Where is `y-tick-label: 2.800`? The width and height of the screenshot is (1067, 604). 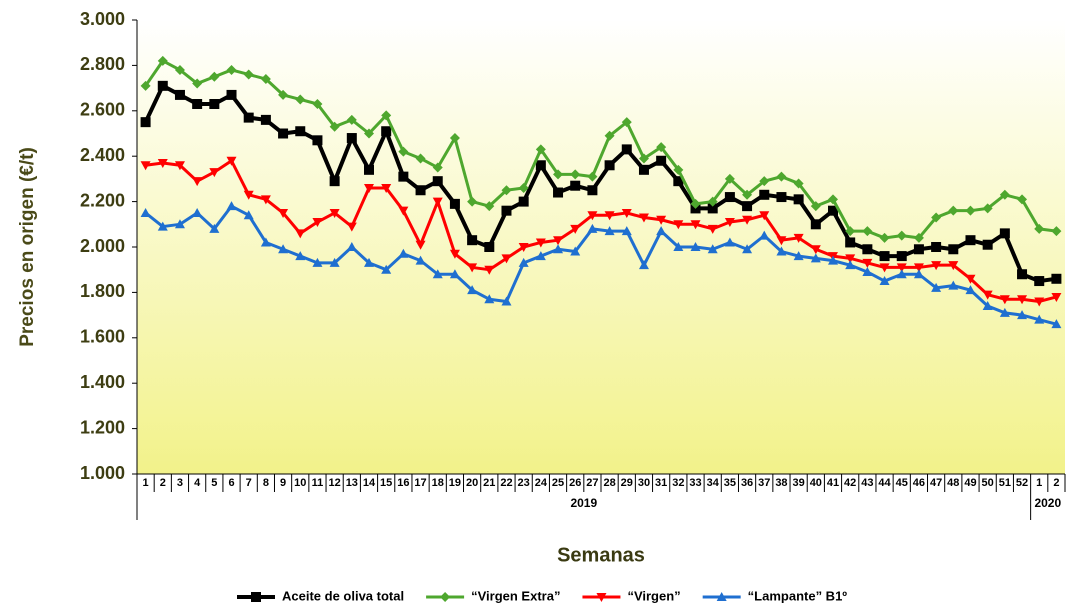
y-tick-label: 2.800 is located at coordinates (102, 64).